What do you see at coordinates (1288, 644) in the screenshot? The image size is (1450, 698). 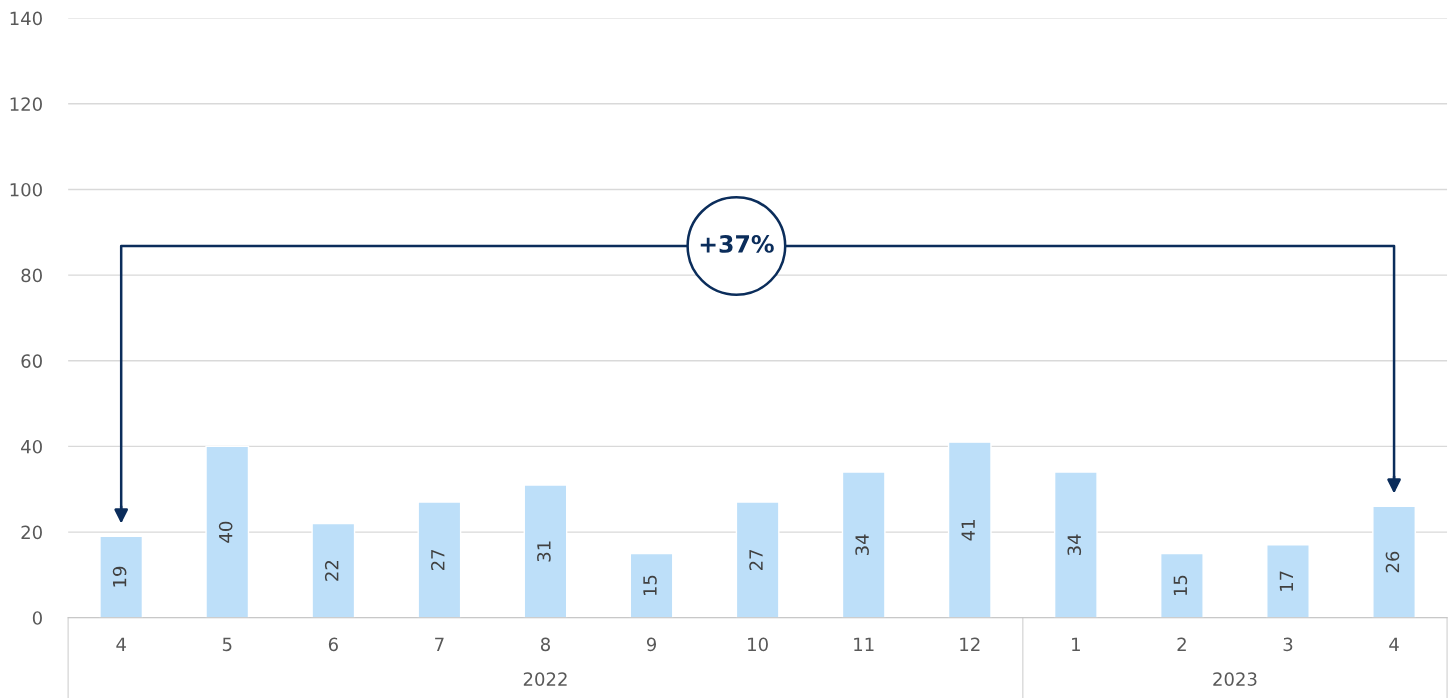 I see `x-tick-label: 3` at bounding box center [1288, 644].